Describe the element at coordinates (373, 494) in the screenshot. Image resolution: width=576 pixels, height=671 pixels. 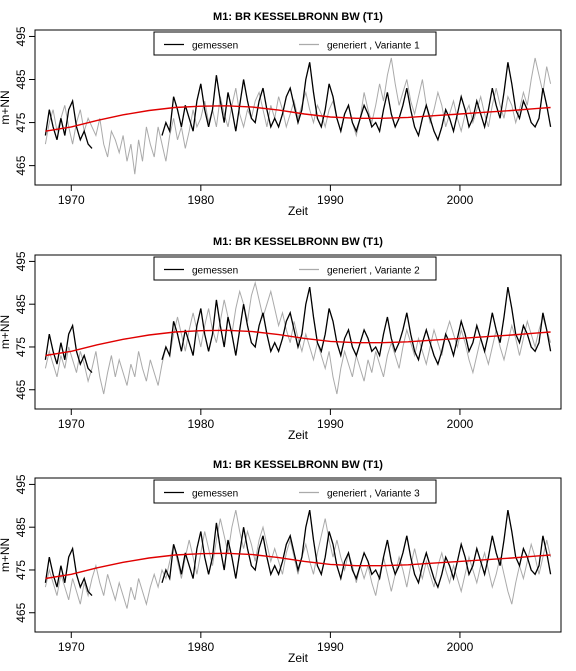
I see `legend-label-generiert: generiert , Variante 3` at that location.